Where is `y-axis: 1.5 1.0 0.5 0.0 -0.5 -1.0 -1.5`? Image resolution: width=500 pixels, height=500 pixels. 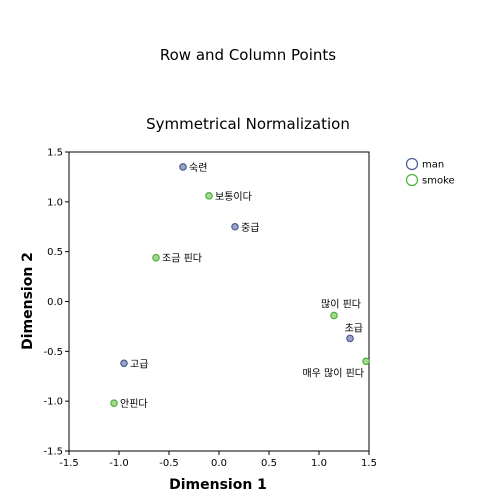 y-axis: 1.5 1.0 0.5 0.0 -0.5 -1.0 -1.5 is located at coordinates (56, 303).